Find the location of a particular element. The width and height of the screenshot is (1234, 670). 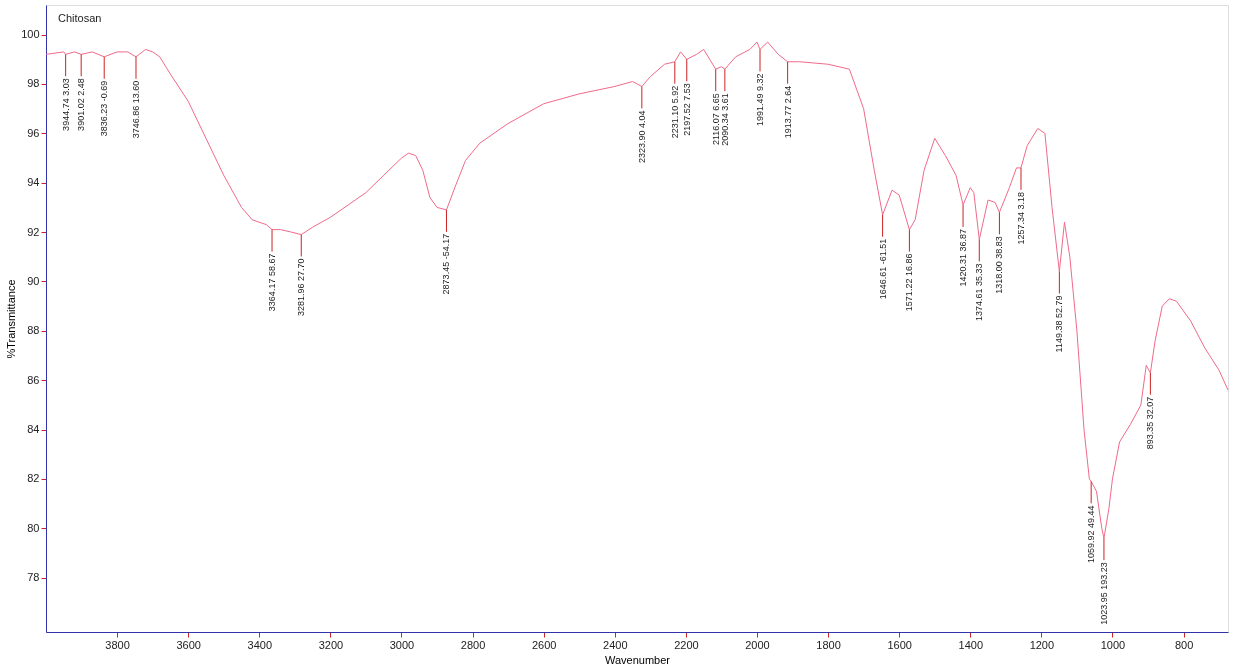

annotation: 3836.23 -0.69 is located at coordinates (104, 108).